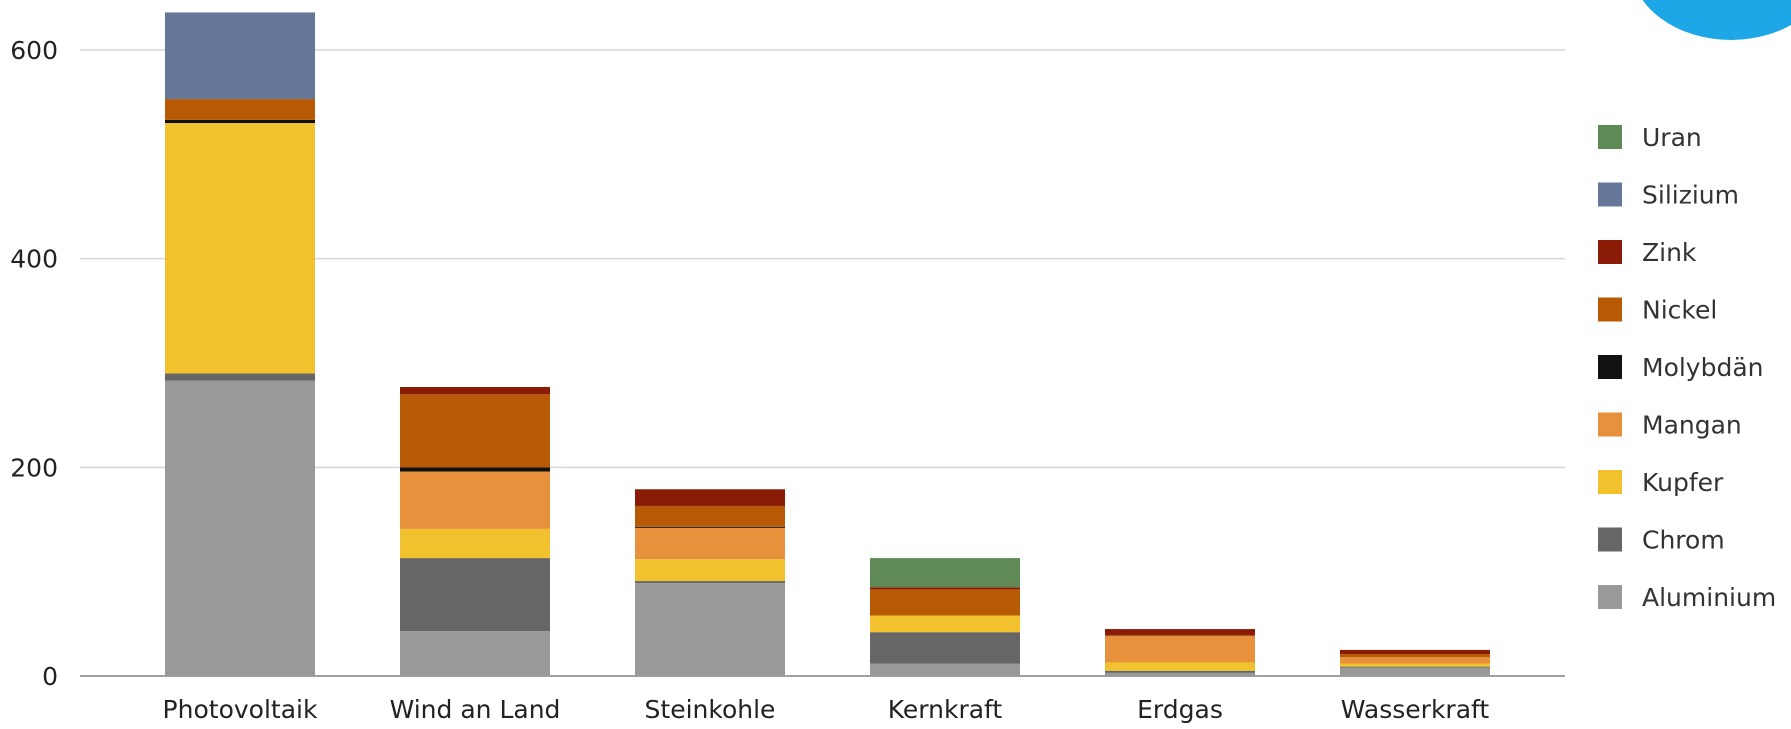 This screenshot has width=1791, height=729. Describe the element at coordinates (1180, 636) in the screenshot. I see `bar-segment-erdgas-nickel` at that location.